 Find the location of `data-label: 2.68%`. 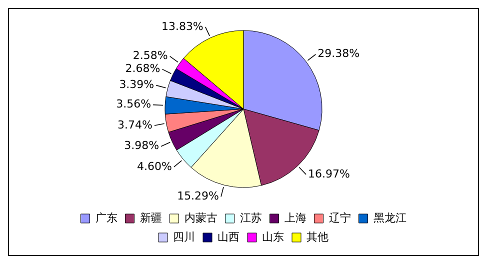

data-label: 2.68% is located at coordinates (142, 69).